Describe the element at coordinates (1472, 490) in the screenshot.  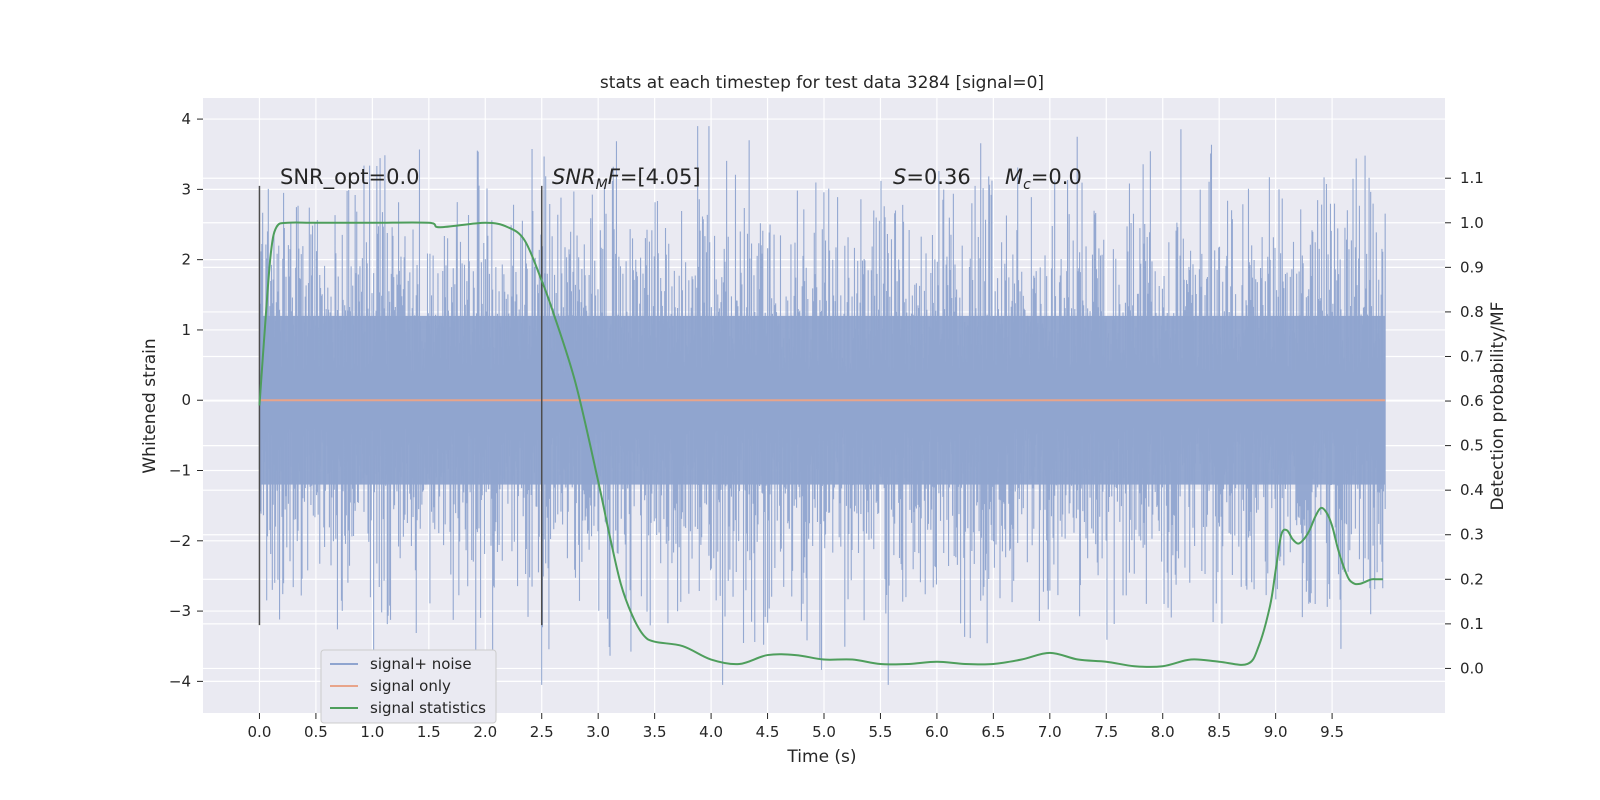
I see `y2-tick-label: 0.4` at that location.